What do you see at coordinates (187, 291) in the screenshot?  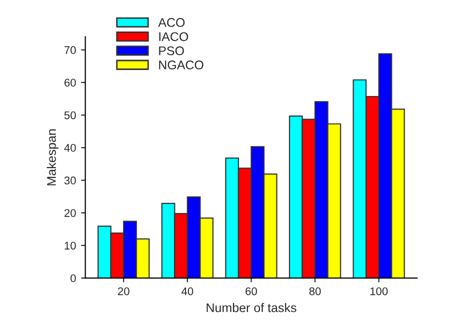 I see `x-tick-label: 40` at bounding box center [187, 291].